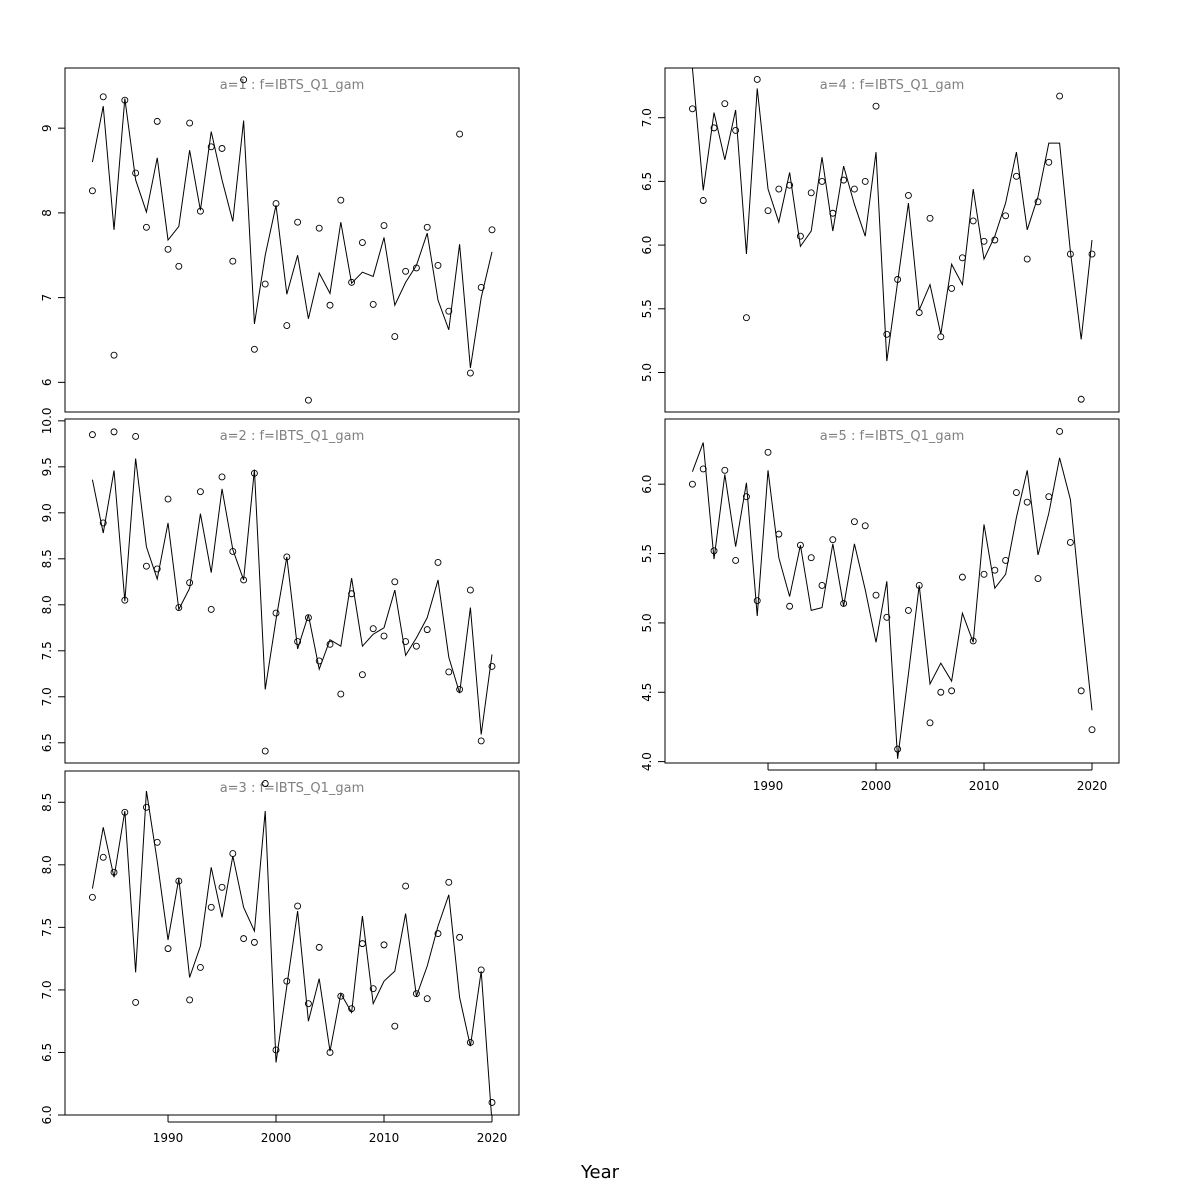 The width and height of the screenshot is (1200, 1200). I want to click on panel-title: a=5 : f=IBTS_Q1_gam, so click(892, 436).